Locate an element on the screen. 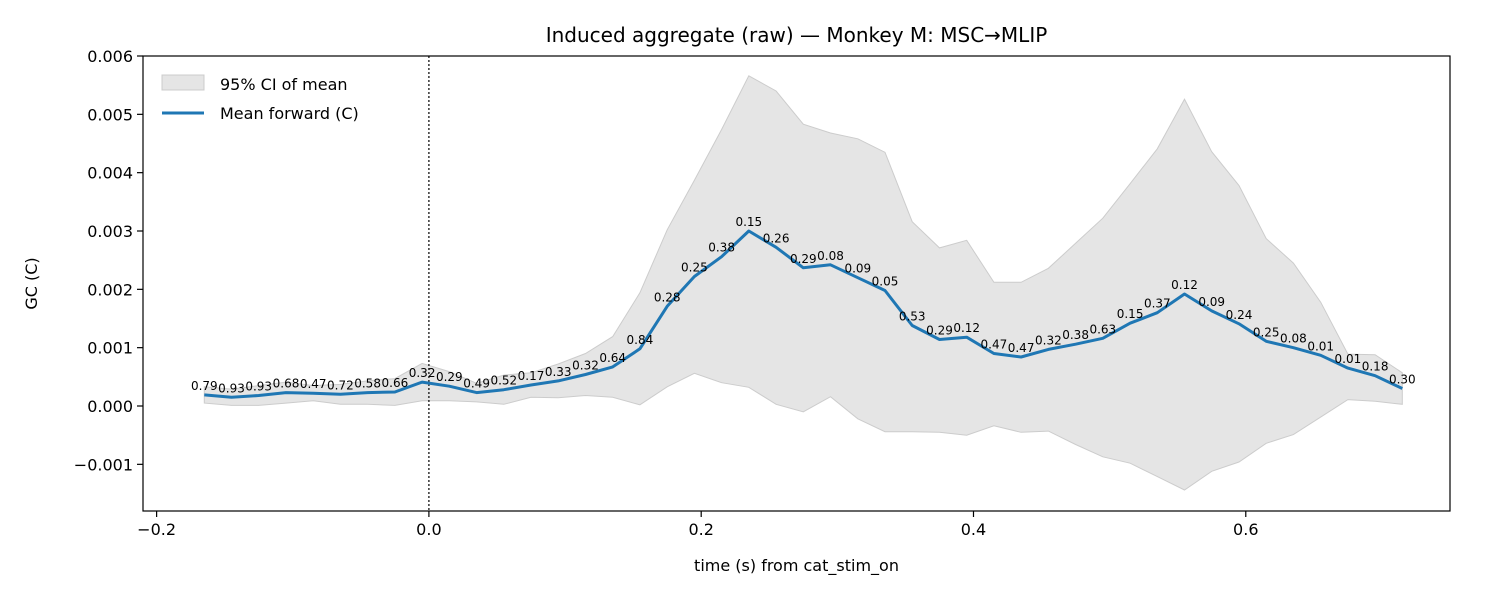 The height and width of the screenshot is (600, 1500). point-label: 0.28 is located at coordinates (667, 297).